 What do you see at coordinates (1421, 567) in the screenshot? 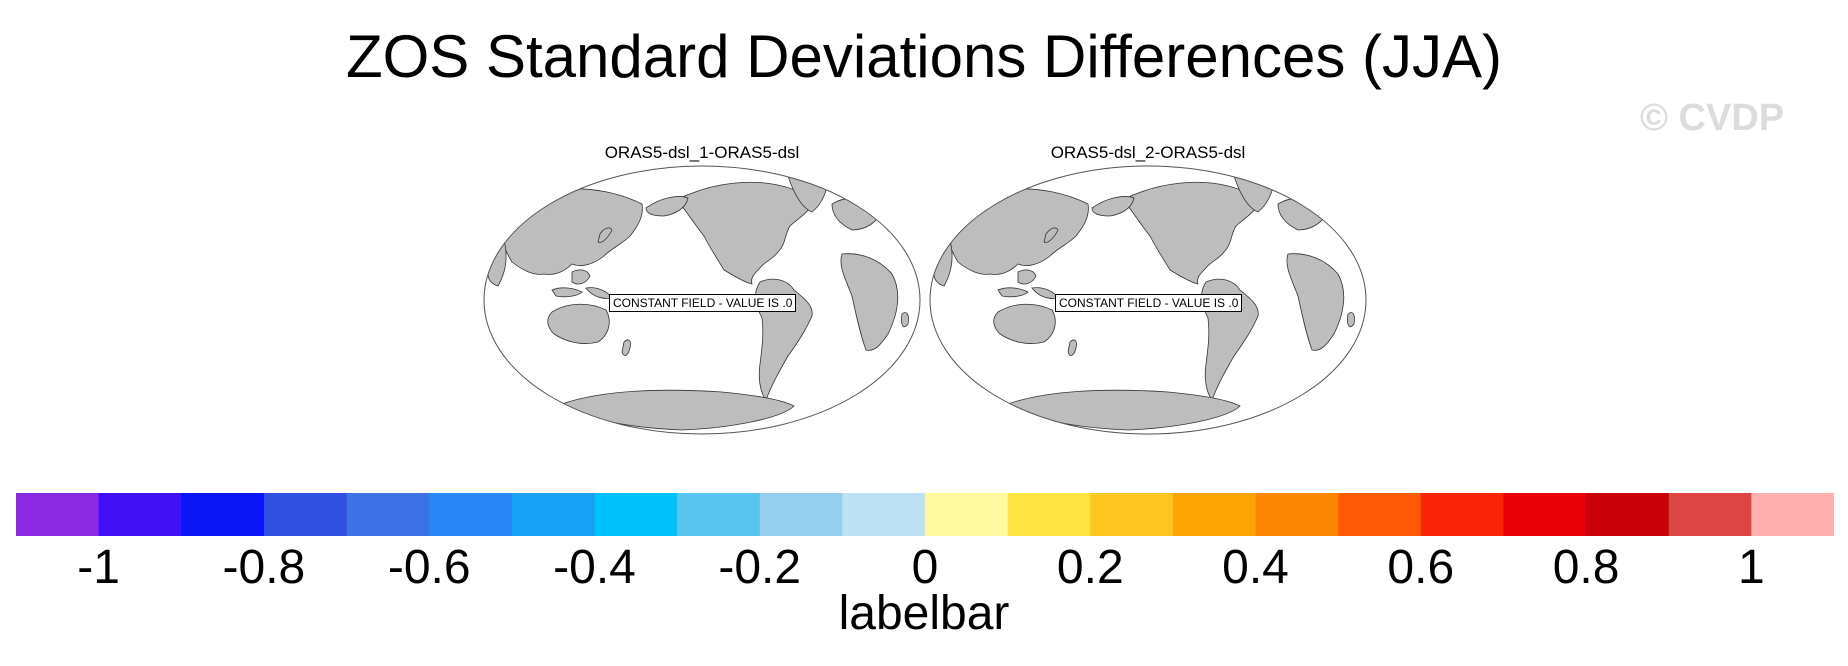
I see `colorbar-tick-label: 0.6` at bounding box center [1421, 567].